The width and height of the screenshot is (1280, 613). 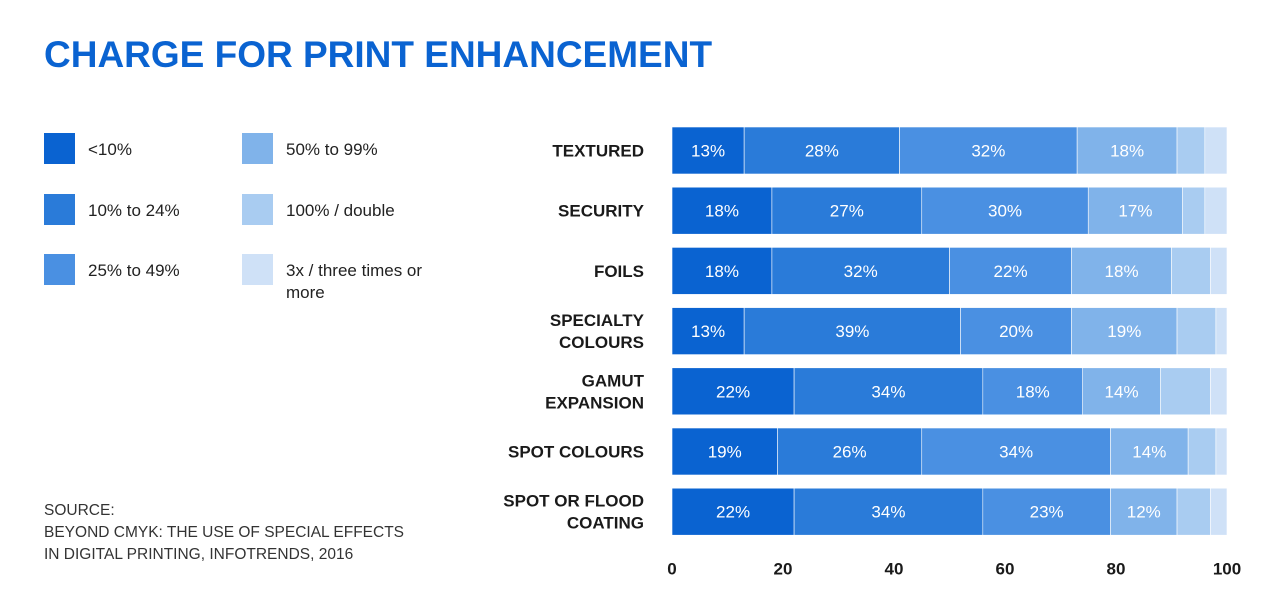 What do you see at coordinates (110, 149) in the screenshot?
I see `legend-label: <10%` at bounding box center [110, 149].